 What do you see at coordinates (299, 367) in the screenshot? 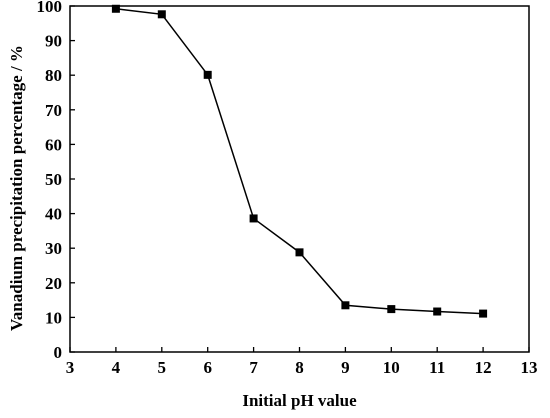
I see `x-tick-label: 8` at bounding box center [299, 367].